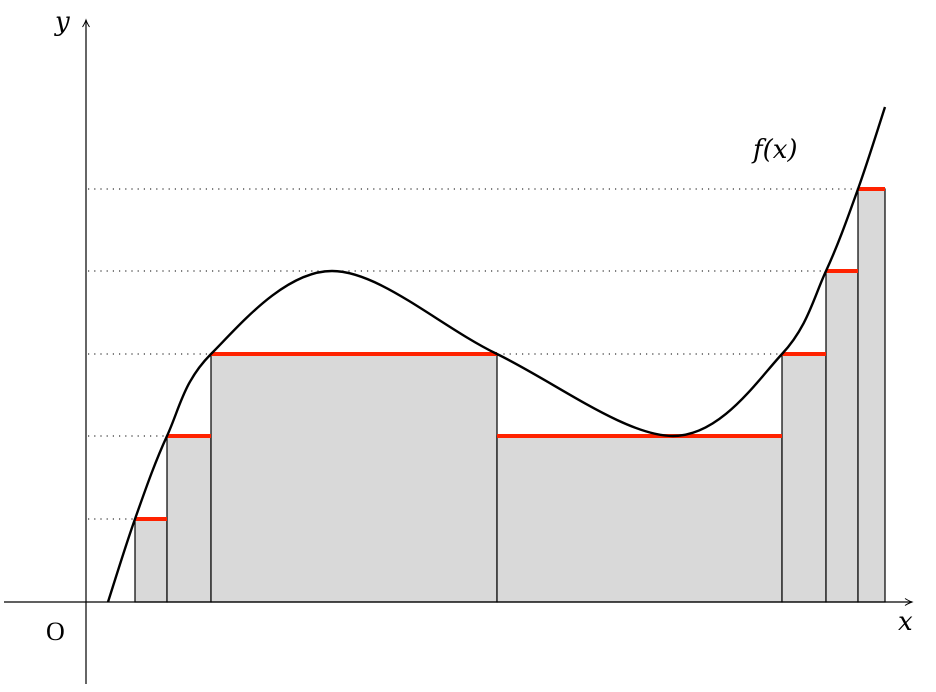 The width and height of the screenshot is (936, 692). What do you see at coordinates (62, 22) in the screenshot?
I see `y-axis-label: y` at bounding box center [62, 22].